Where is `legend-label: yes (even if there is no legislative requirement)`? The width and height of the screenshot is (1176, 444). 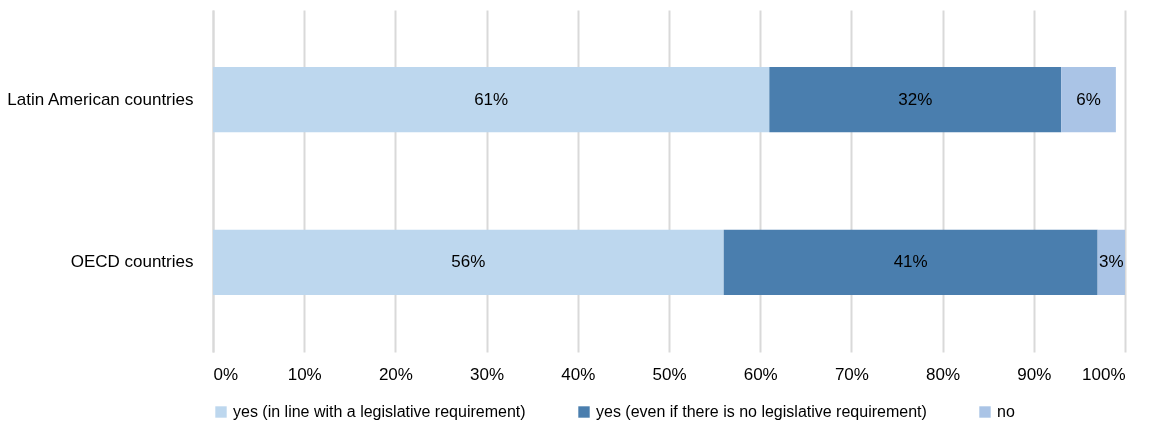 legend-label: yes (even if there is no legislative requirement) is located at coordinates (761, 411).